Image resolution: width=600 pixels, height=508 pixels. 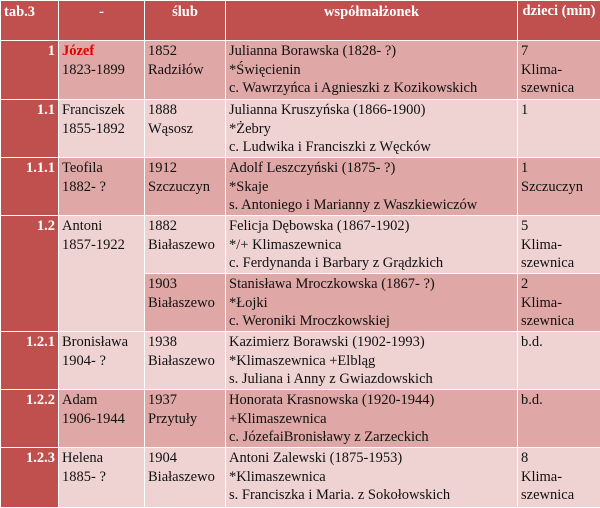 I want to click on children-text: 5, so click(x=559, y=226).